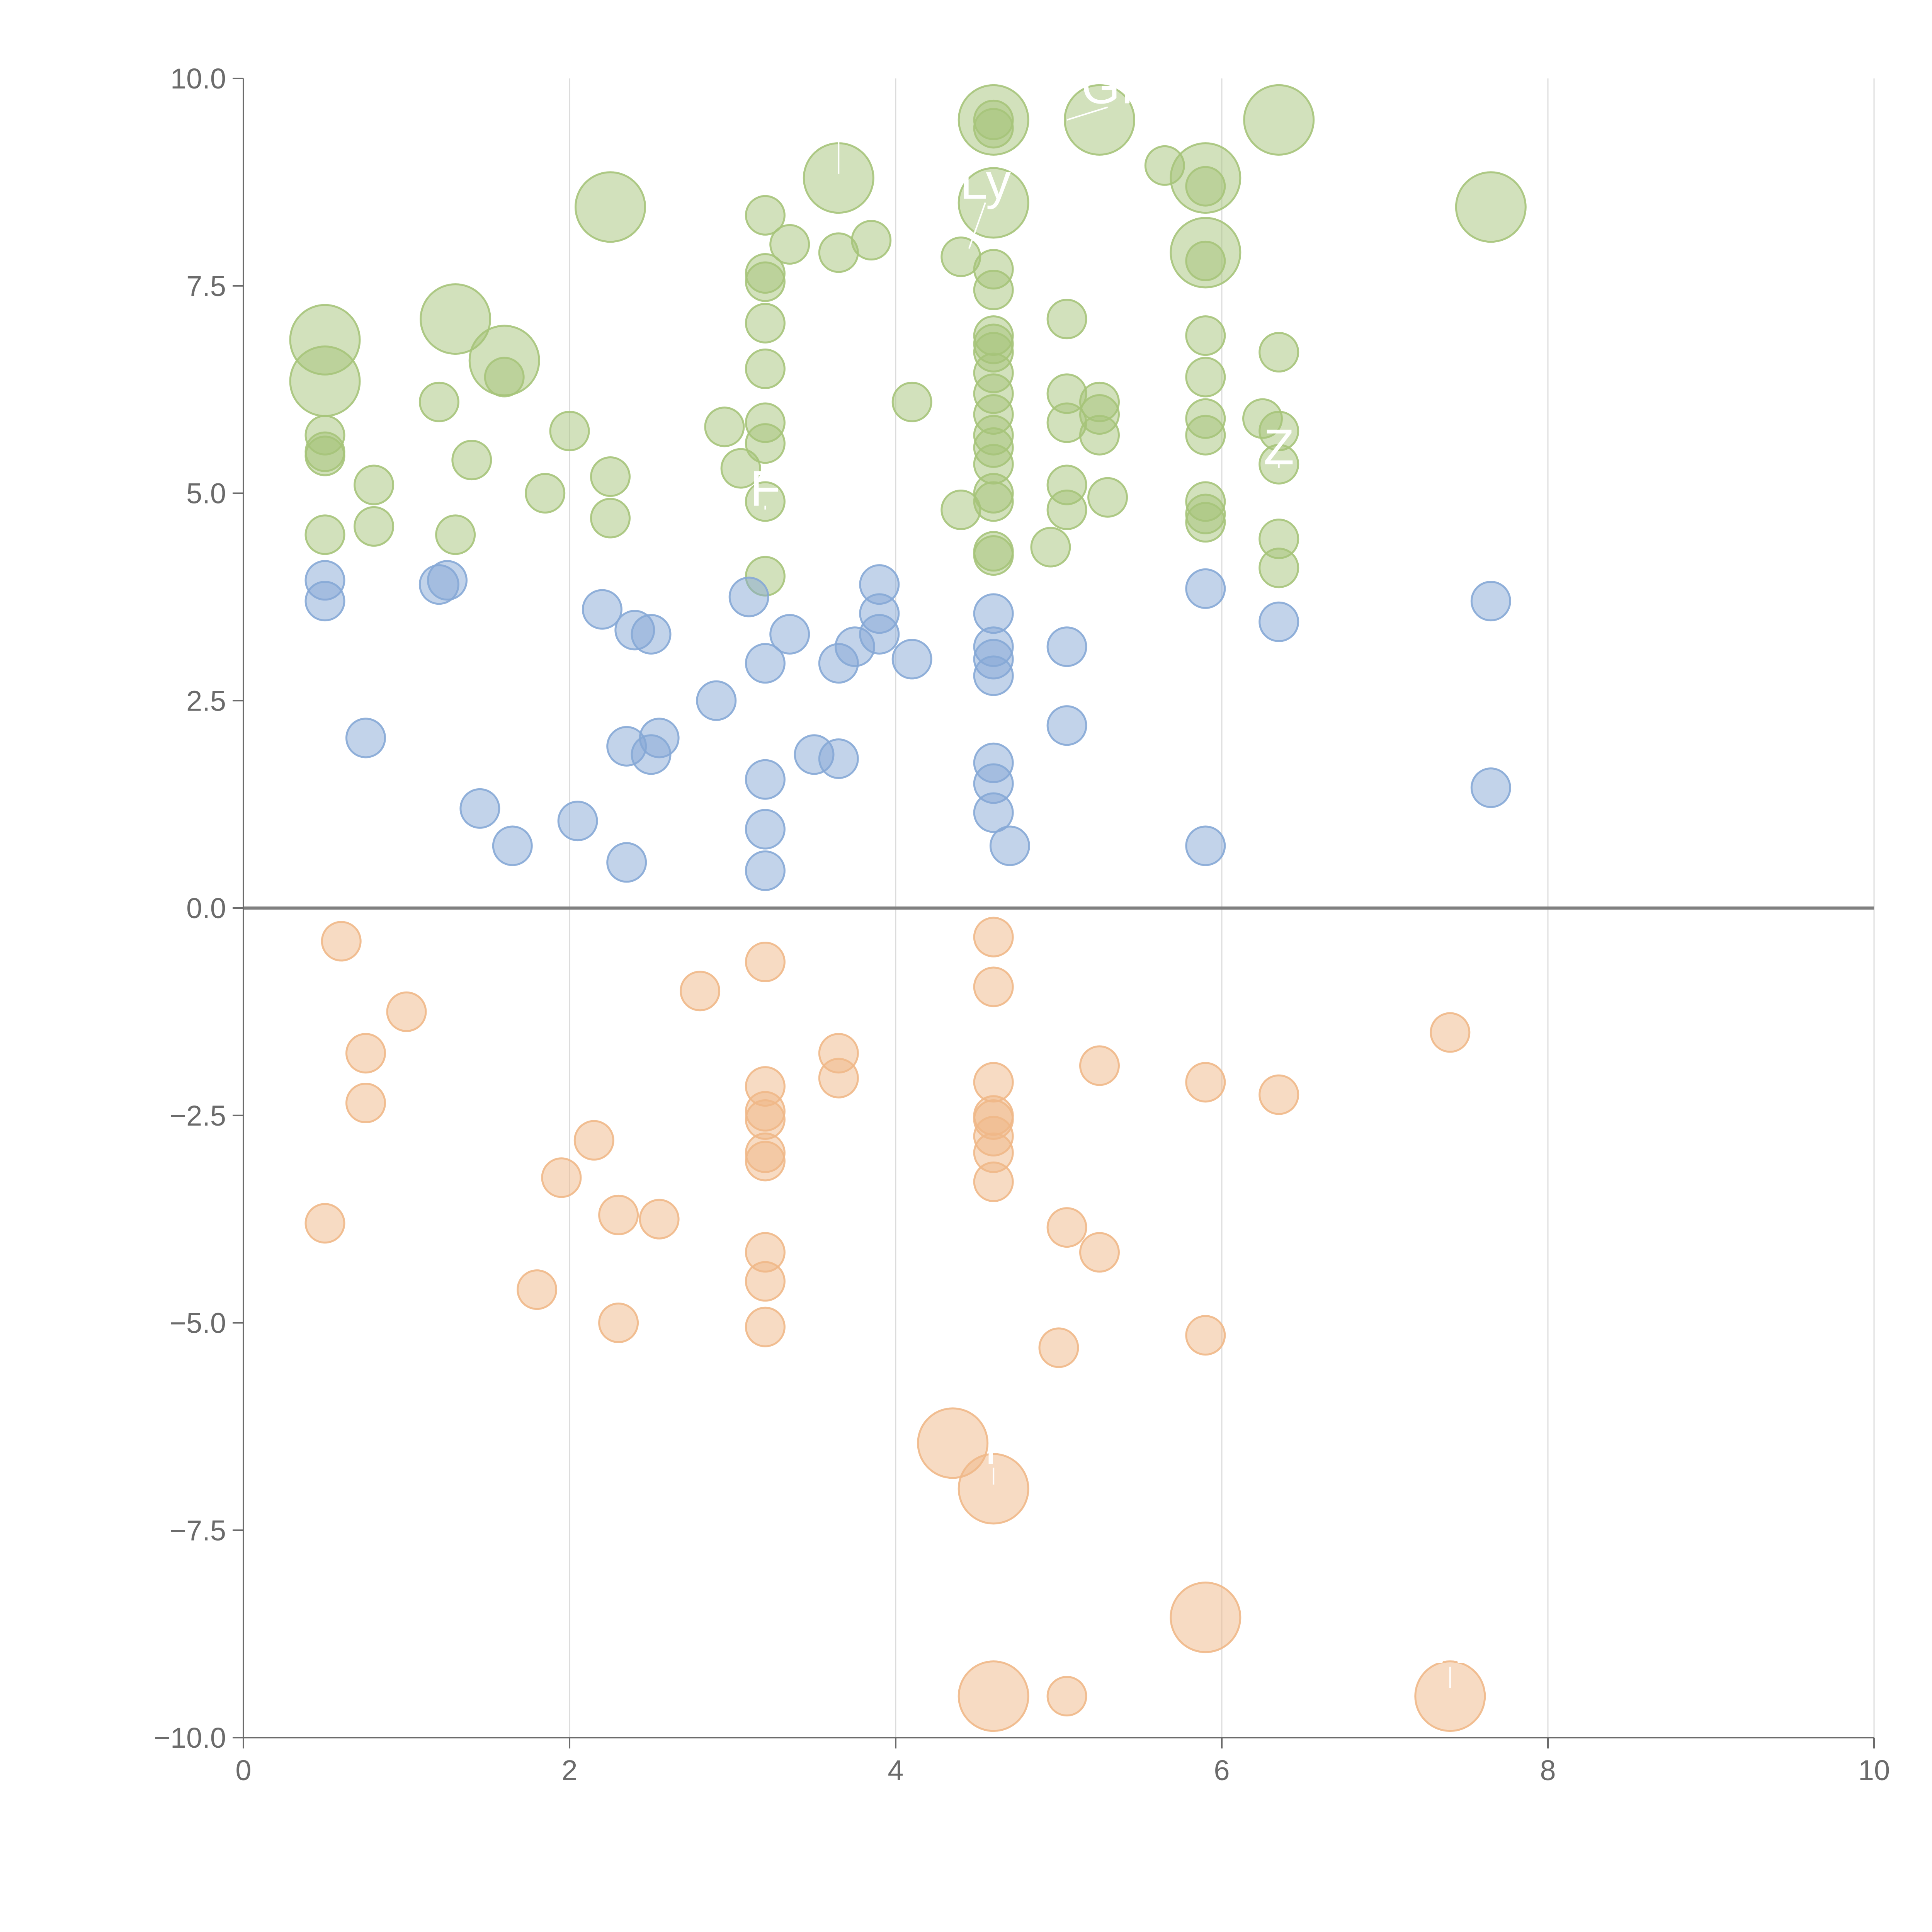 Image resolution: width=1932 pixels, height=1932 pixels. Describe the element at coordinates (985, 181) in the screenshot. I see `annotation-label: Ly` at that location.